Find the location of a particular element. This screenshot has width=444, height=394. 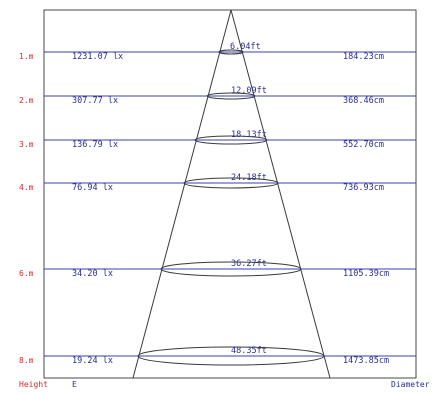

distance-row: 1.m 1231.07 lx 6.04ft 184.23cm is located at coordinates (217, 52).